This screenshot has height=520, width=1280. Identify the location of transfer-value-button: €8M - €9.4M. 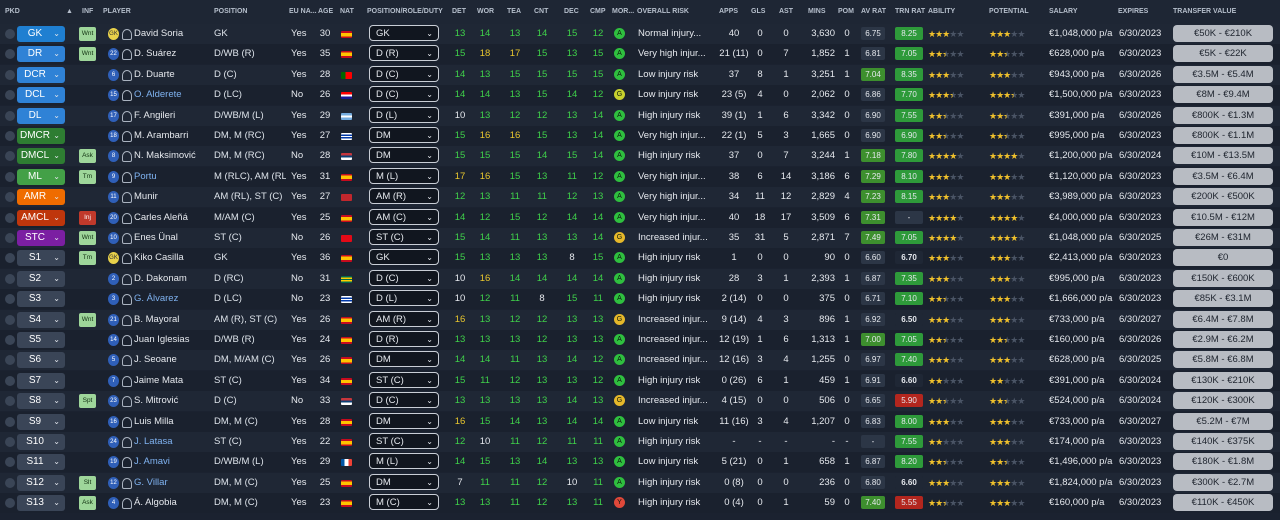
(1223, 95).